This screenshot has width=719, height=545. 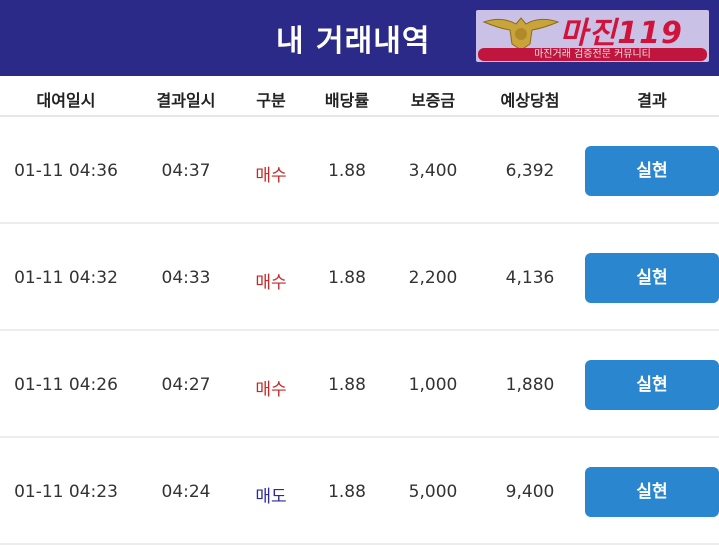 I want to click on cell-rent-time: 01-11 04:32, so click(x=66, y=278).